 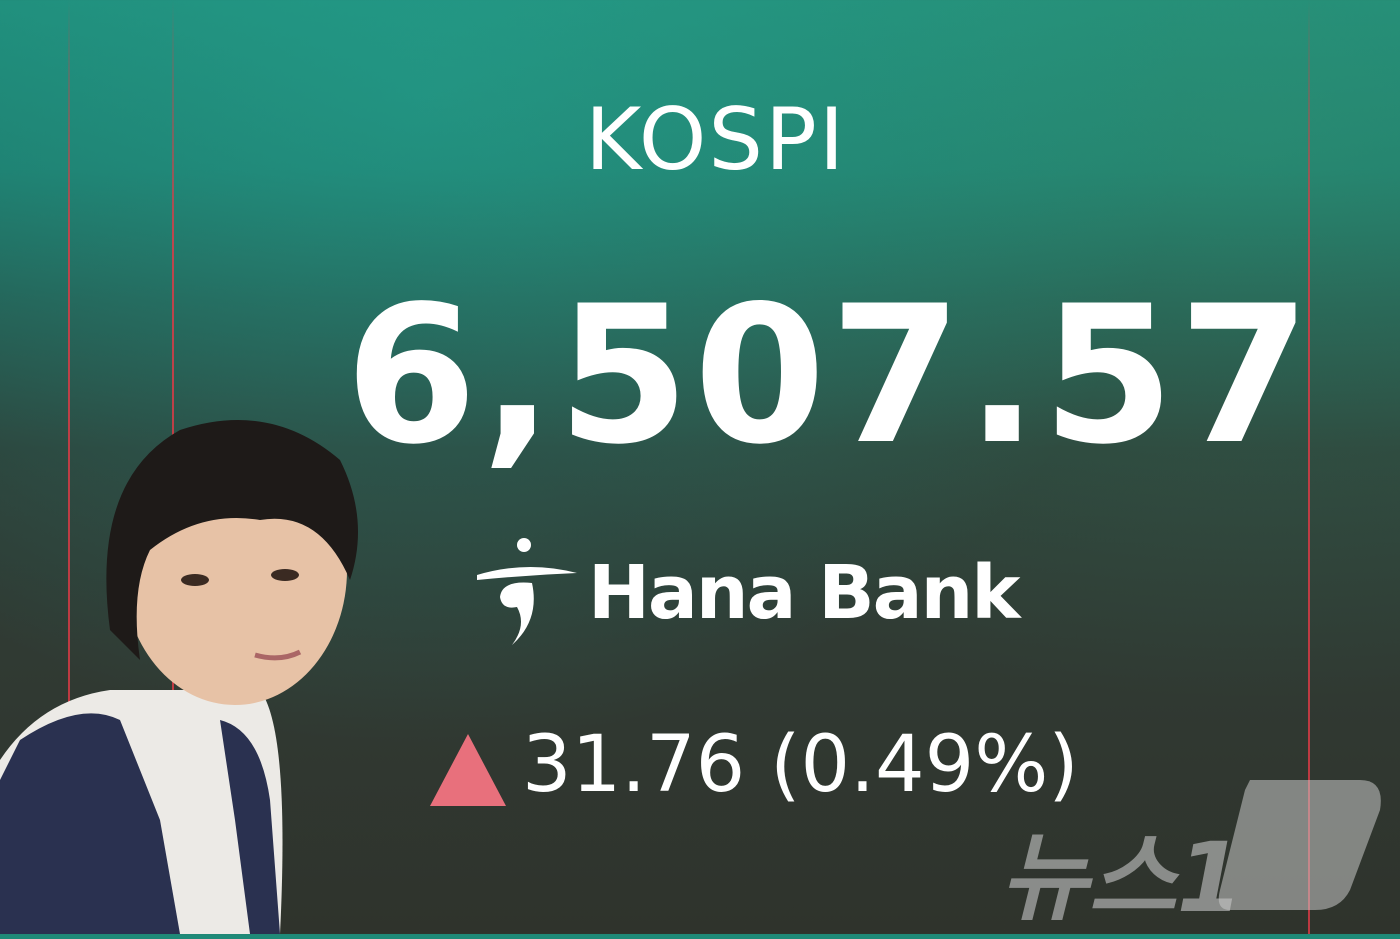 I want to click on person, so click(x=179, y=677).